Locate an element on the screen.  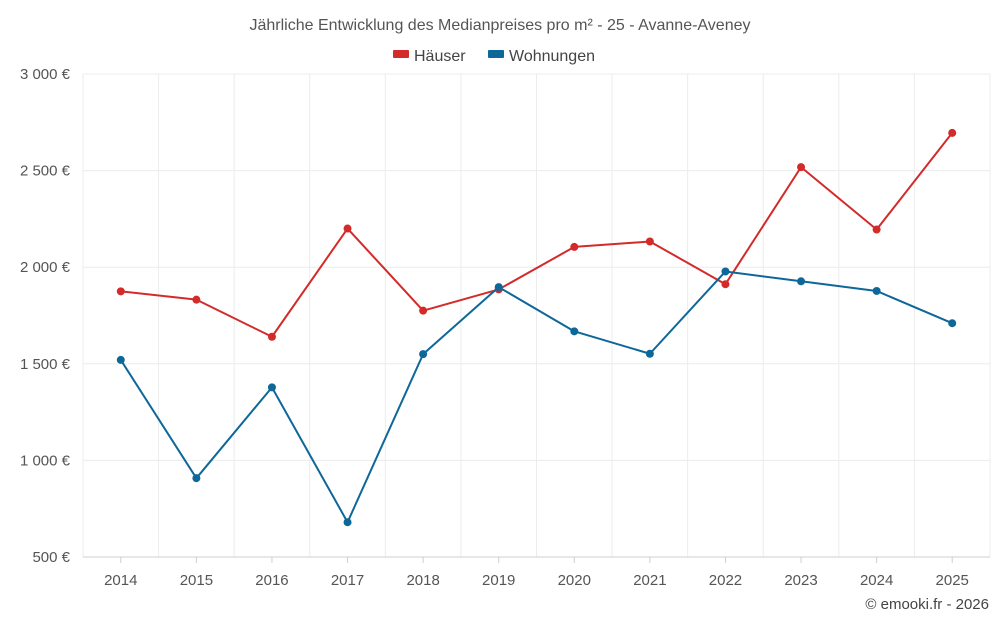
x-tick-label: 2017 is located at coordinates (347, 580).